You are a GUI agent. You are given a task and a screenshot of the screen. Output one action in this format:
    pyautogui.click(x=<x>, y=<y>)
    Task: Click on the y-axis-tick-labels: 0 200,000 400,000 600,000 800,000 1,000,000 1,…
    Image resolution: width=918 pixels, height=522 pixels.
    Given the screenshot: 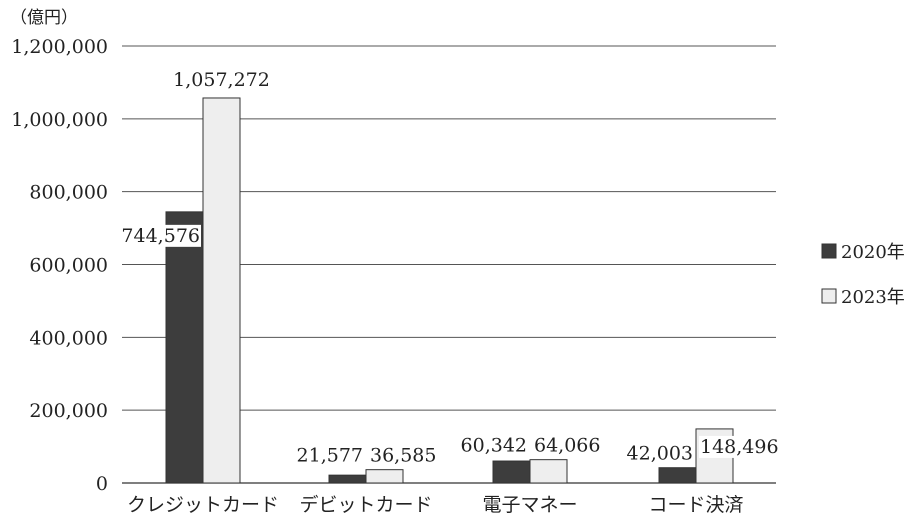 What is the action you would take?
    pyautogui.click(x=59, y=265)
    